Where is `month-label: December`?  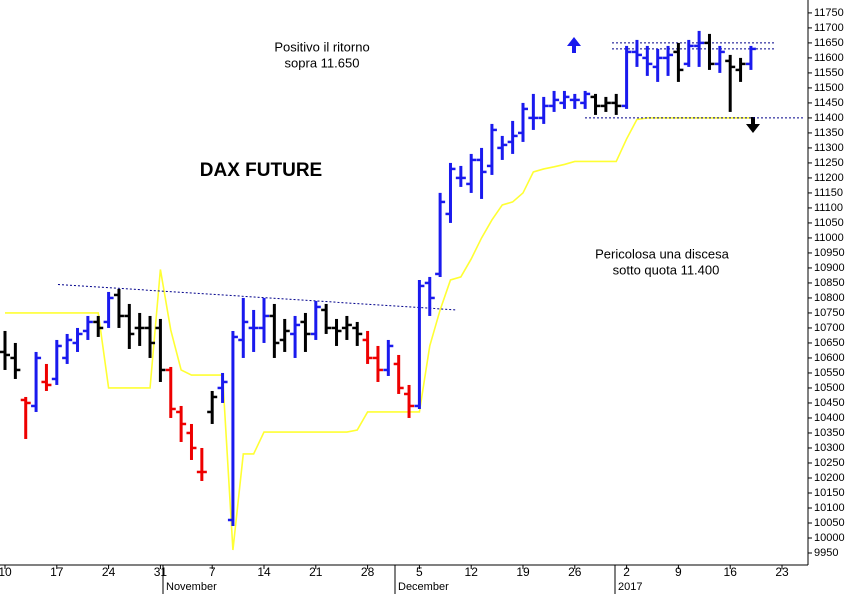 month-label: December is located at coordinates (423, 587).